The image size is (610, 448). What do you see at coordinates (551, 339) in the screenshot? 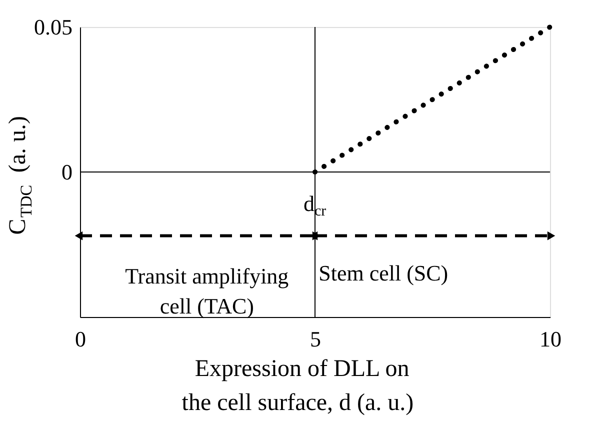
I see `x-tick-label: 10` at bounding box center [551, 339].